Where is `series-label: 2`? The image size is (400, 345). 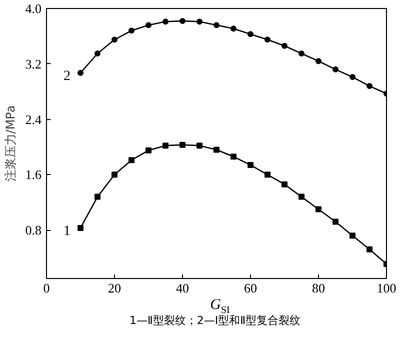 series-label: 2 is located at coordinates (67, 76).